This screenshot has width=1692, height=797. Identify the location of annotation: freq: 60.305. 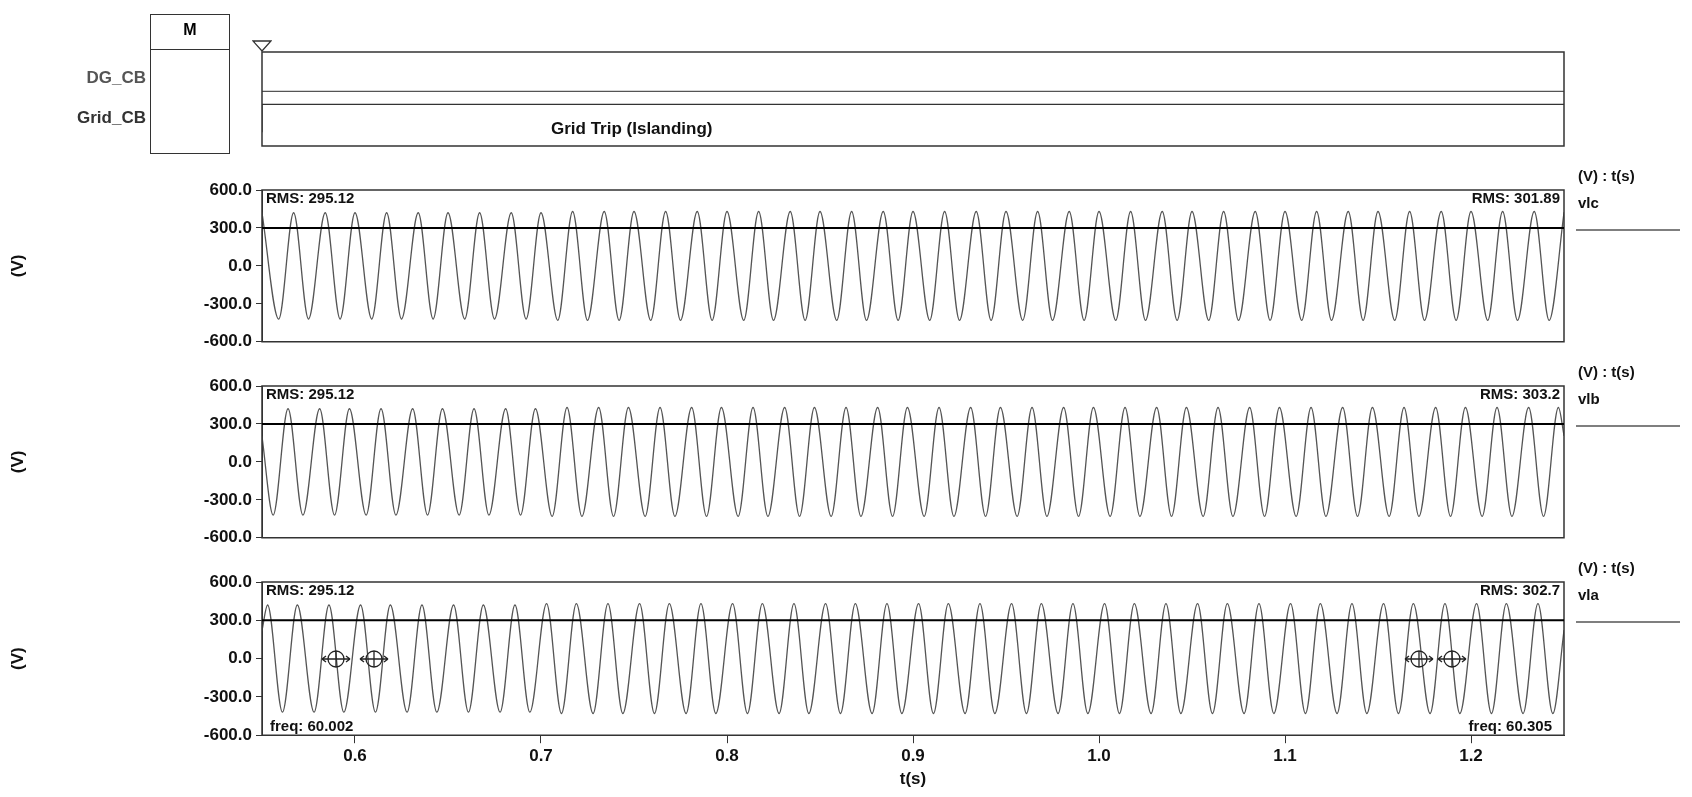
(1510, 725).